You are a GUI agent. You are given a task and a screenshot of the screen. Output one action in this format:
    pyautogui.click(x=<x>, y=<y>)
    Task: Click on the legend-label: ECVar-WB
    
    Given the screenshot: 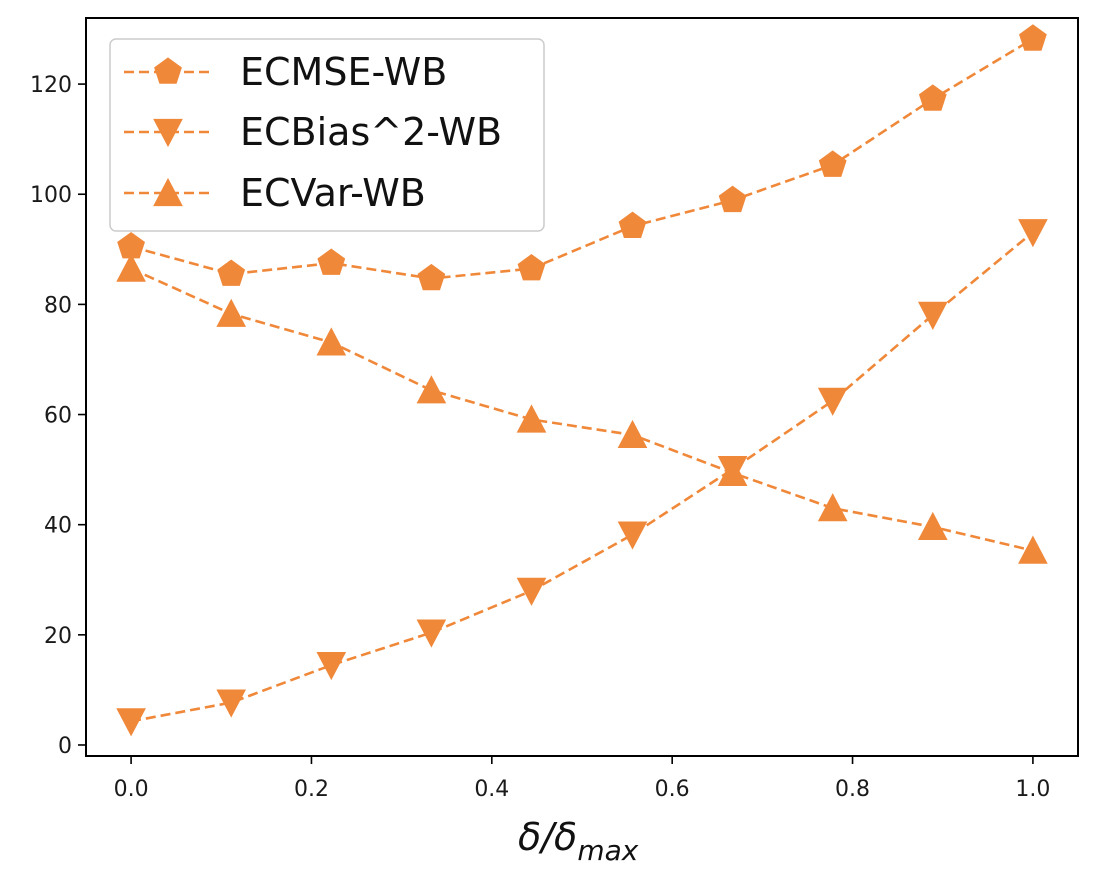 What is the action you would take?
    pyautogui.click(x=333, y=193)
    